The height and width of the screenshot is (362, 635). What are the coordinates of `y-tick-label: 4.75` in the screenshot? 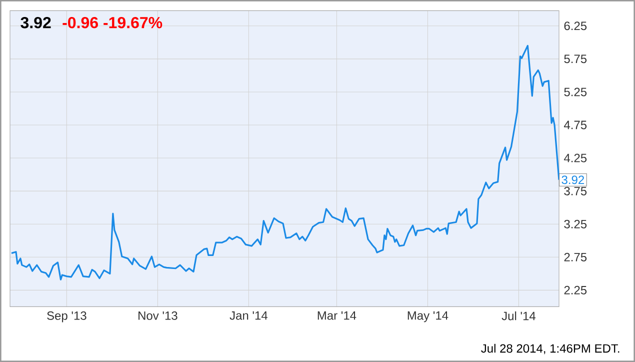 It's located at (575, 125).